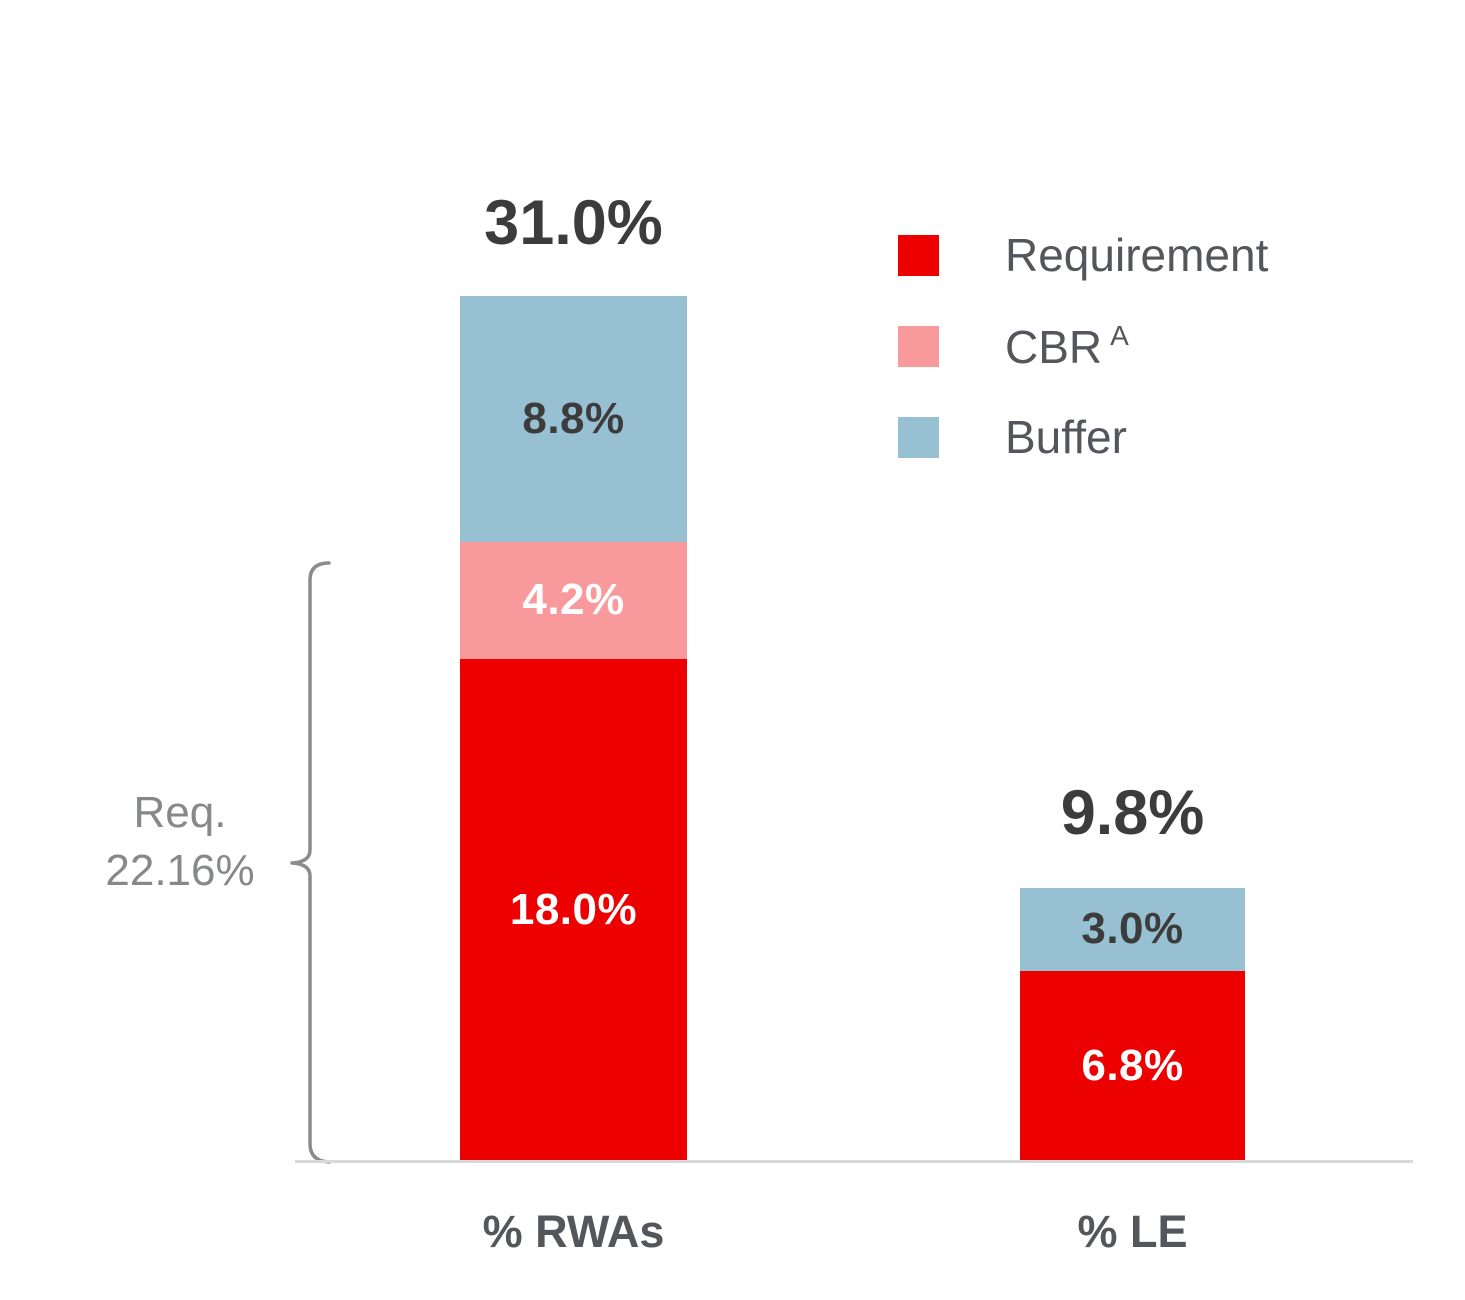  I want to click on x-axis-baseline, so click(854, 1161).